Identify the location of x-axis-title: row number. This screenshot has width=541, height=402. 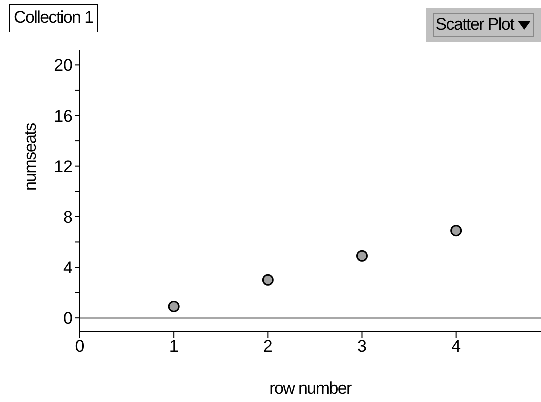
(311, 388).